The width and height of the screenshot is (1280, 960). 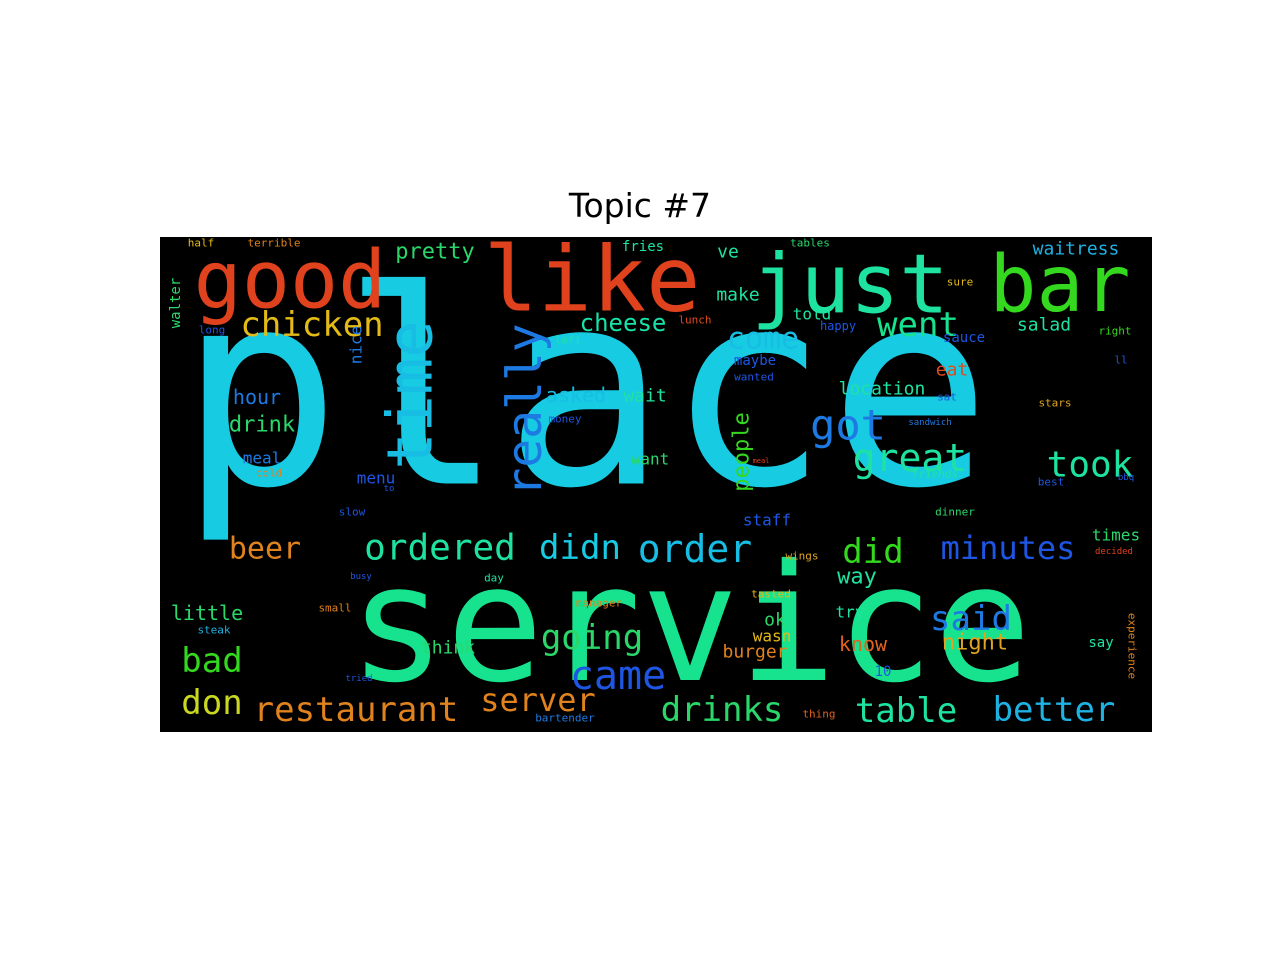 What do you see at coordinates (722, 710) in the screenshot?
I see `word-drinks: drinks` at bounding box center [722, 710].